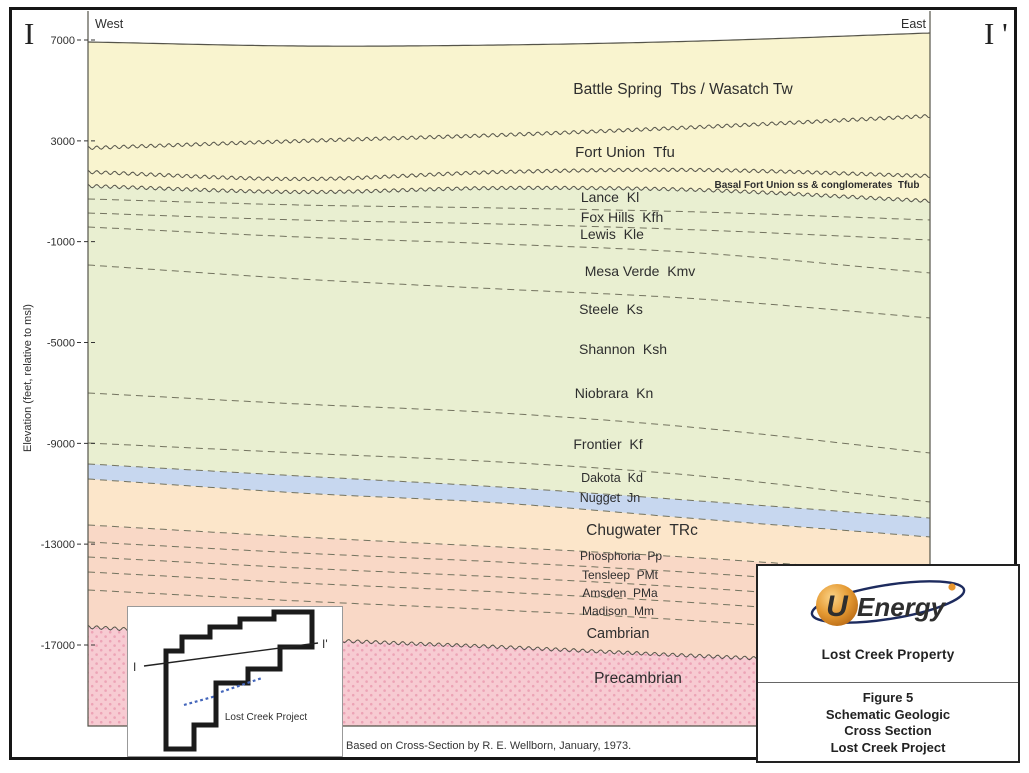 The image size is (1029, 773). I want to click on elevation-tick-label: -1000, so click(61, 243).